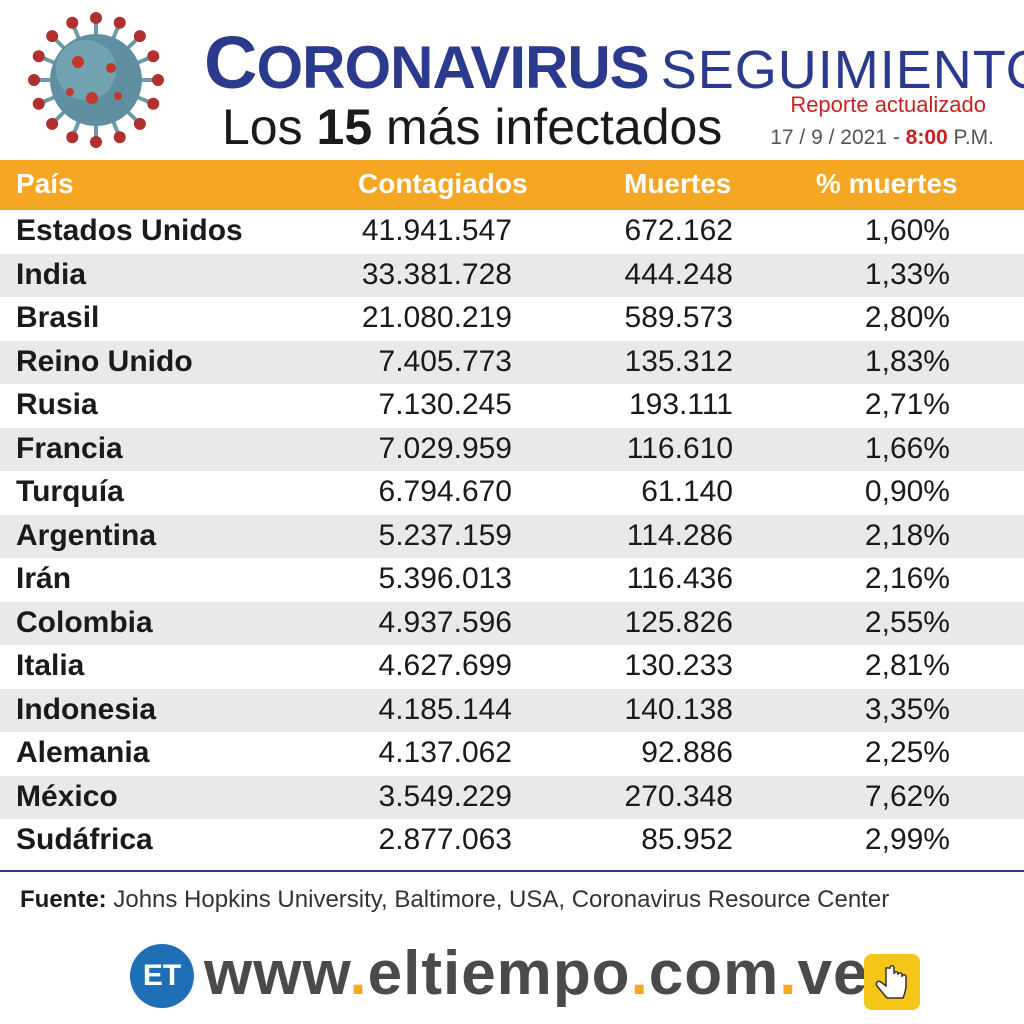  What do you see at coordinates (86, 709) in the screenshot?
I see `country-cell: Indonesia` at bounding box center [86, 709].